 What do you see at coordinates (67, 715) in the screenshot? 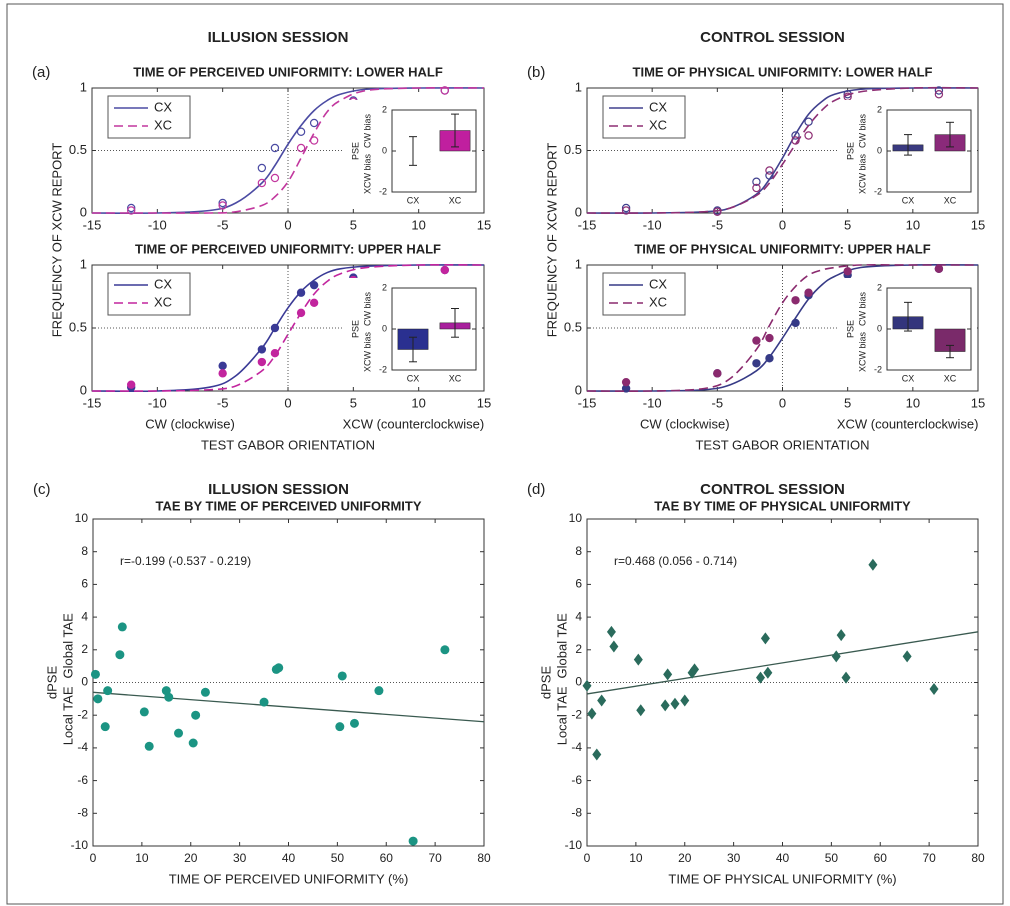
I see `y-axis-label: Local TAE` at bounding box center [67, 715].